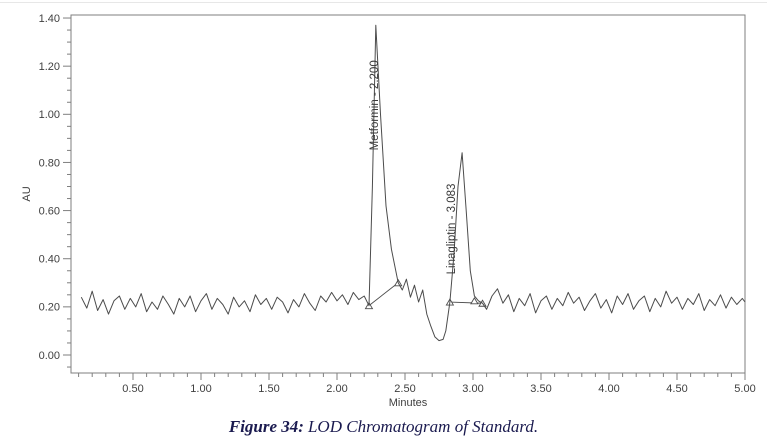 This screenshot has height=444, width=767. What do you see at coordinates (49, 19) in the screenshot?
I see `y-tick-label: 1.40` at bounding box center [49, 19].